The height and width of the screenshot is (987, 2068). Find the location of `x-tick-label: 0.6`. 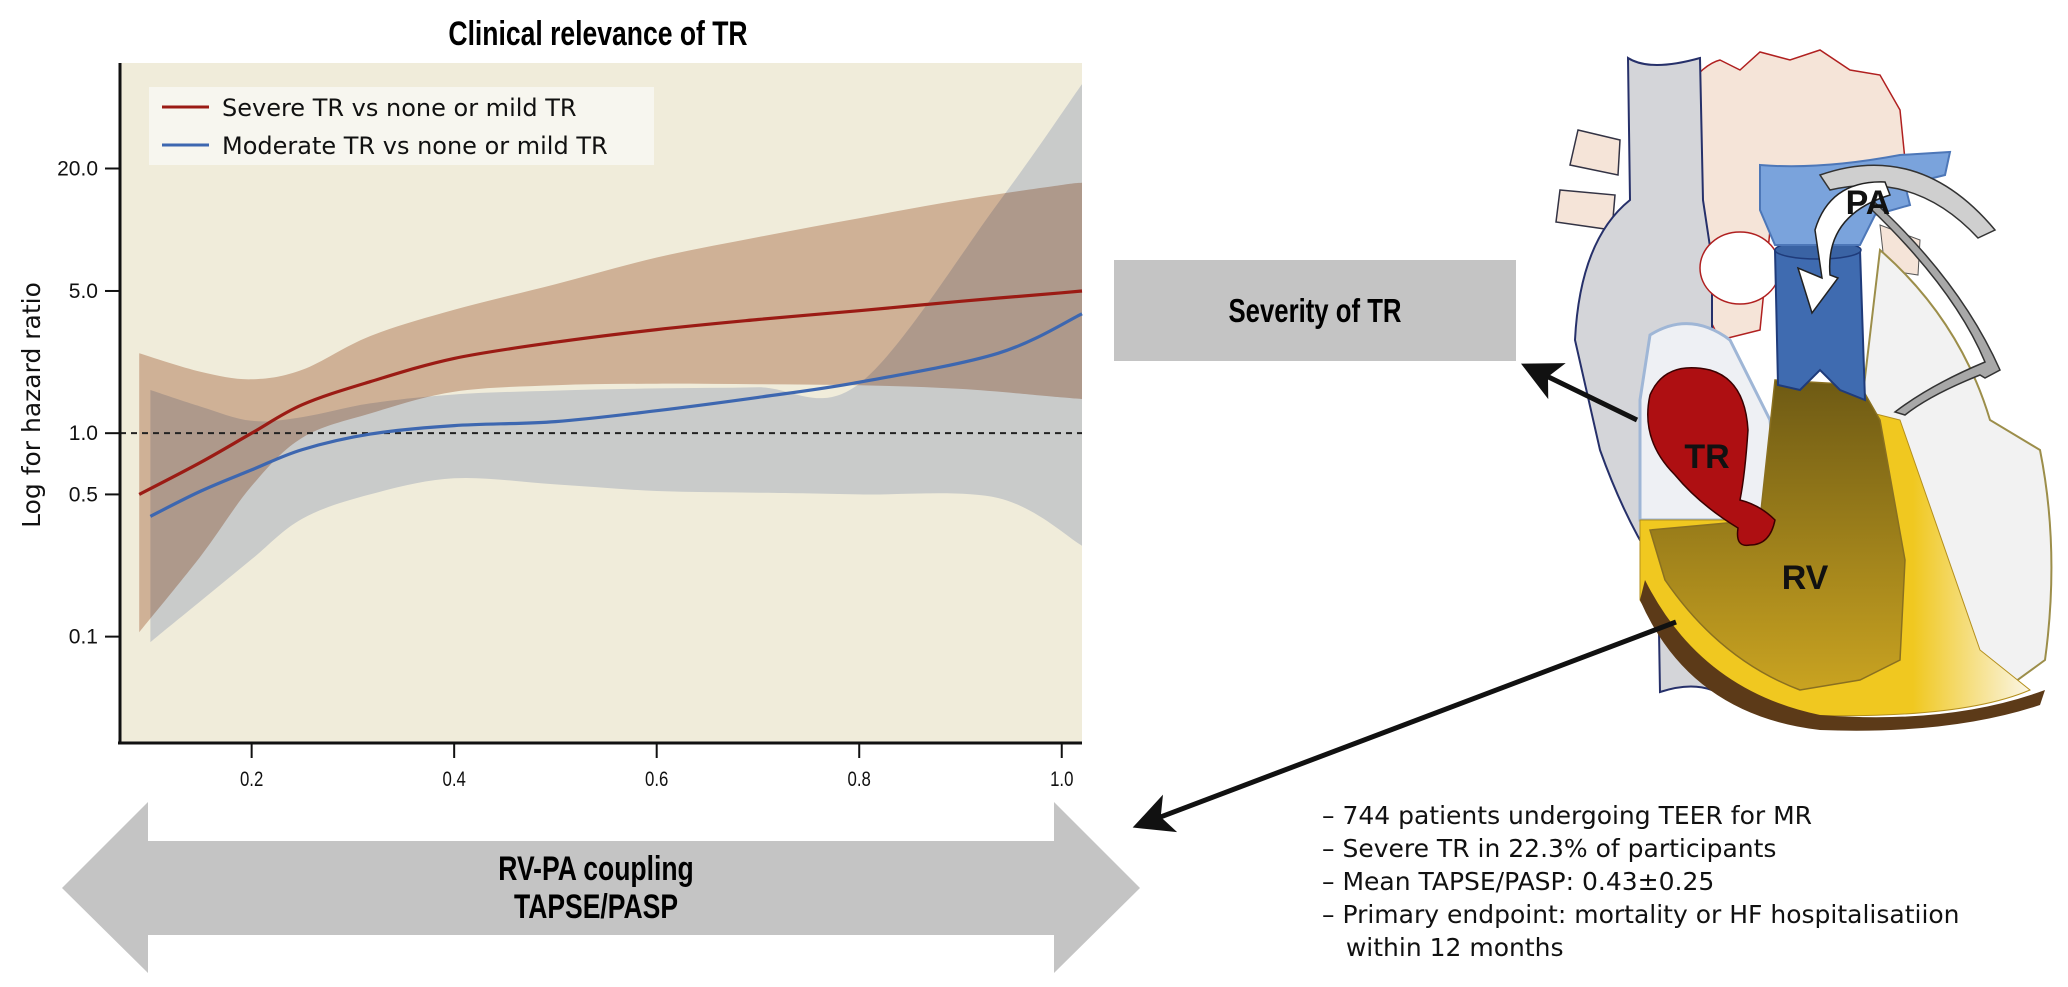

x-tick-label: 0.6 is located at coordinates (656, 779).